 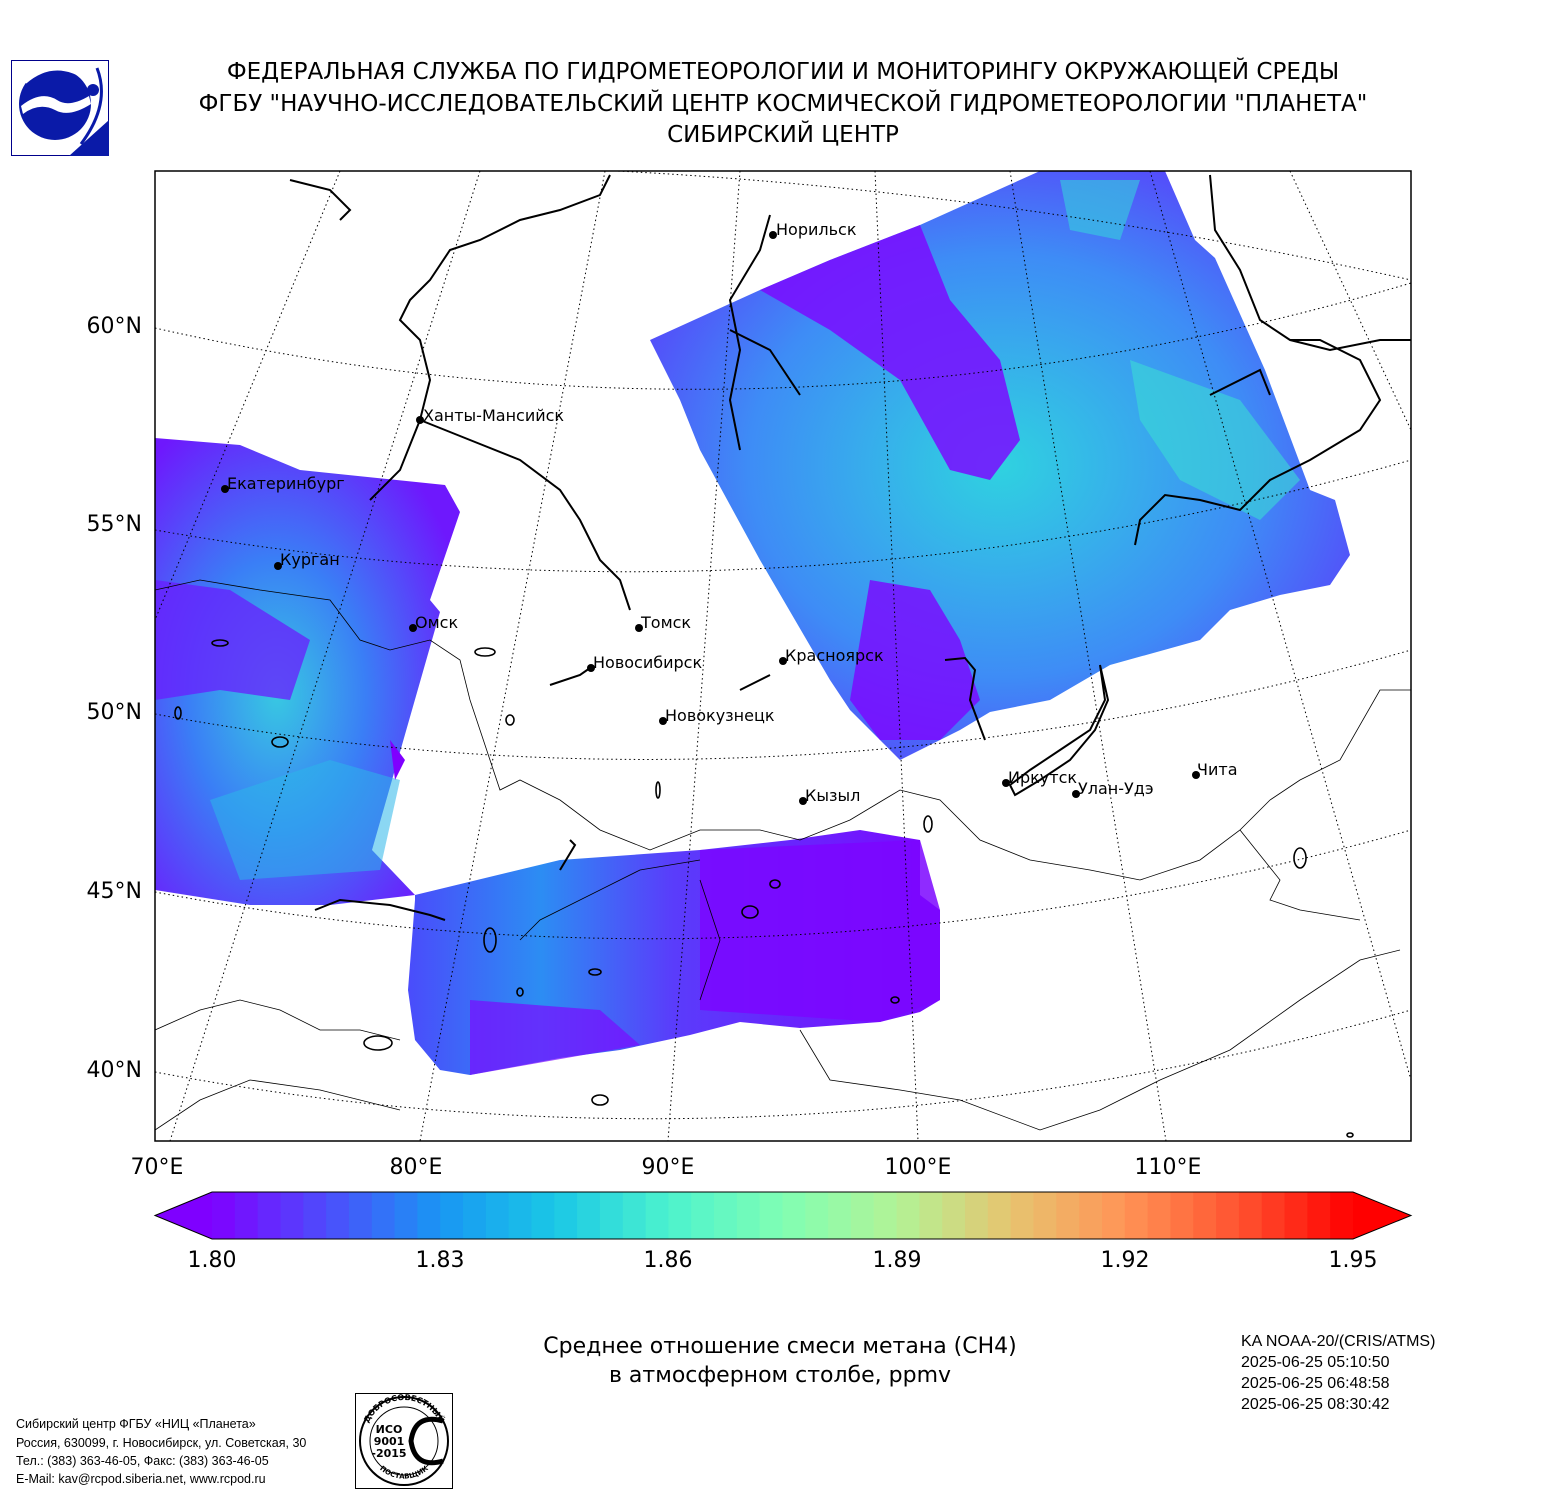 I want to click on city-dot-norilsk, so click(x=773, y=235).